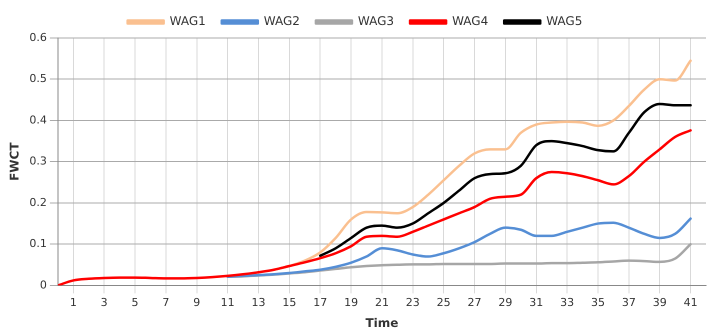  Describe the element at coordinates (564, 21) in the screenshot. I see `legend-label: WAG5` at that location.